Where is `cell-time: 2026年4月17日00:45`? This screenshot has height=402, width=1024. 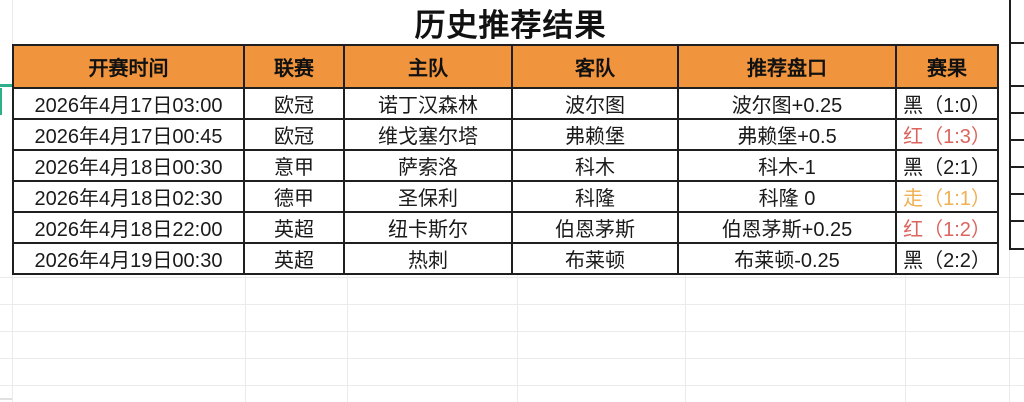
cell-time: 2026年4月17日00:45 is located at coordinates (128, 134).